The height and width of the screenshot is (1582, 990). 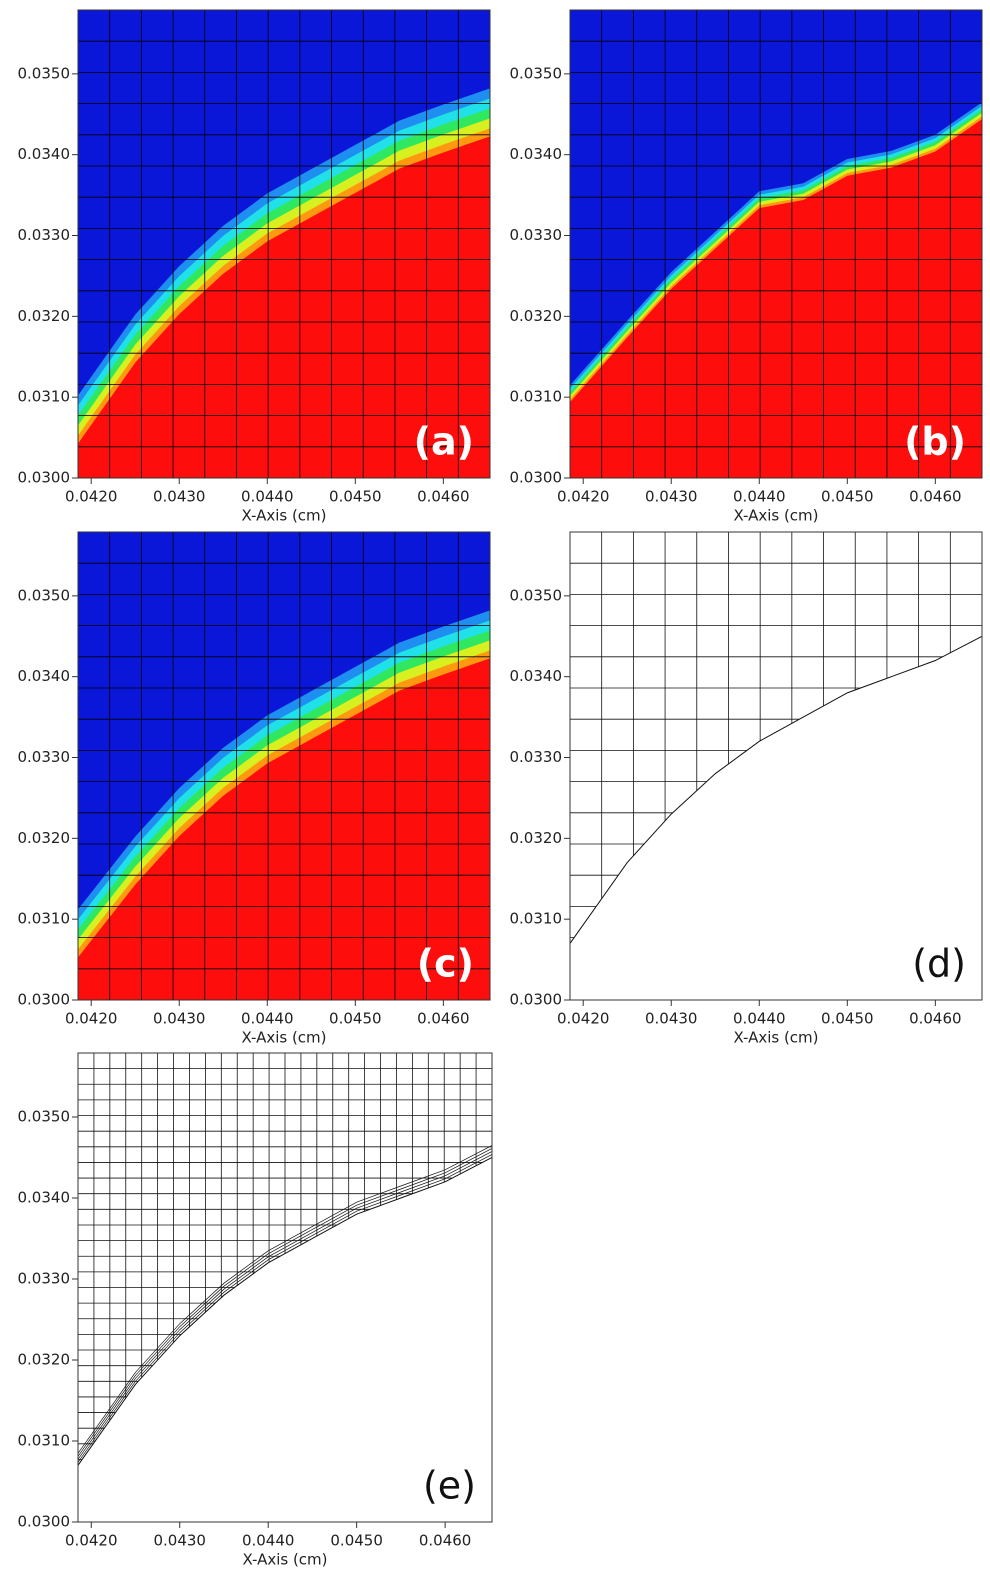 I want to click on panel-label: (c), so click(x=445, y=964).